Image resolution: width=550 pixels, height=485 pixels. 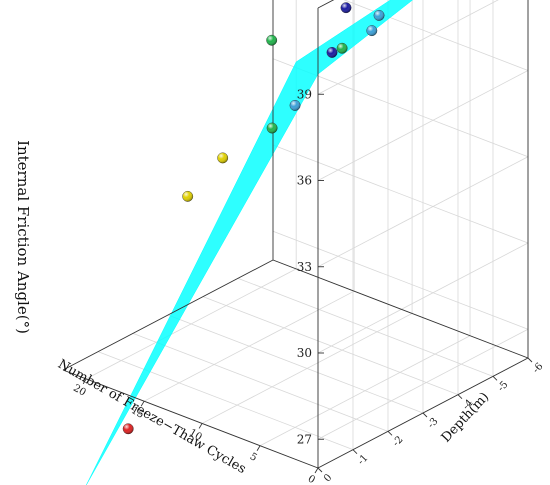 I want to click on y-tick-label: -2, so click(x=398, y=441).